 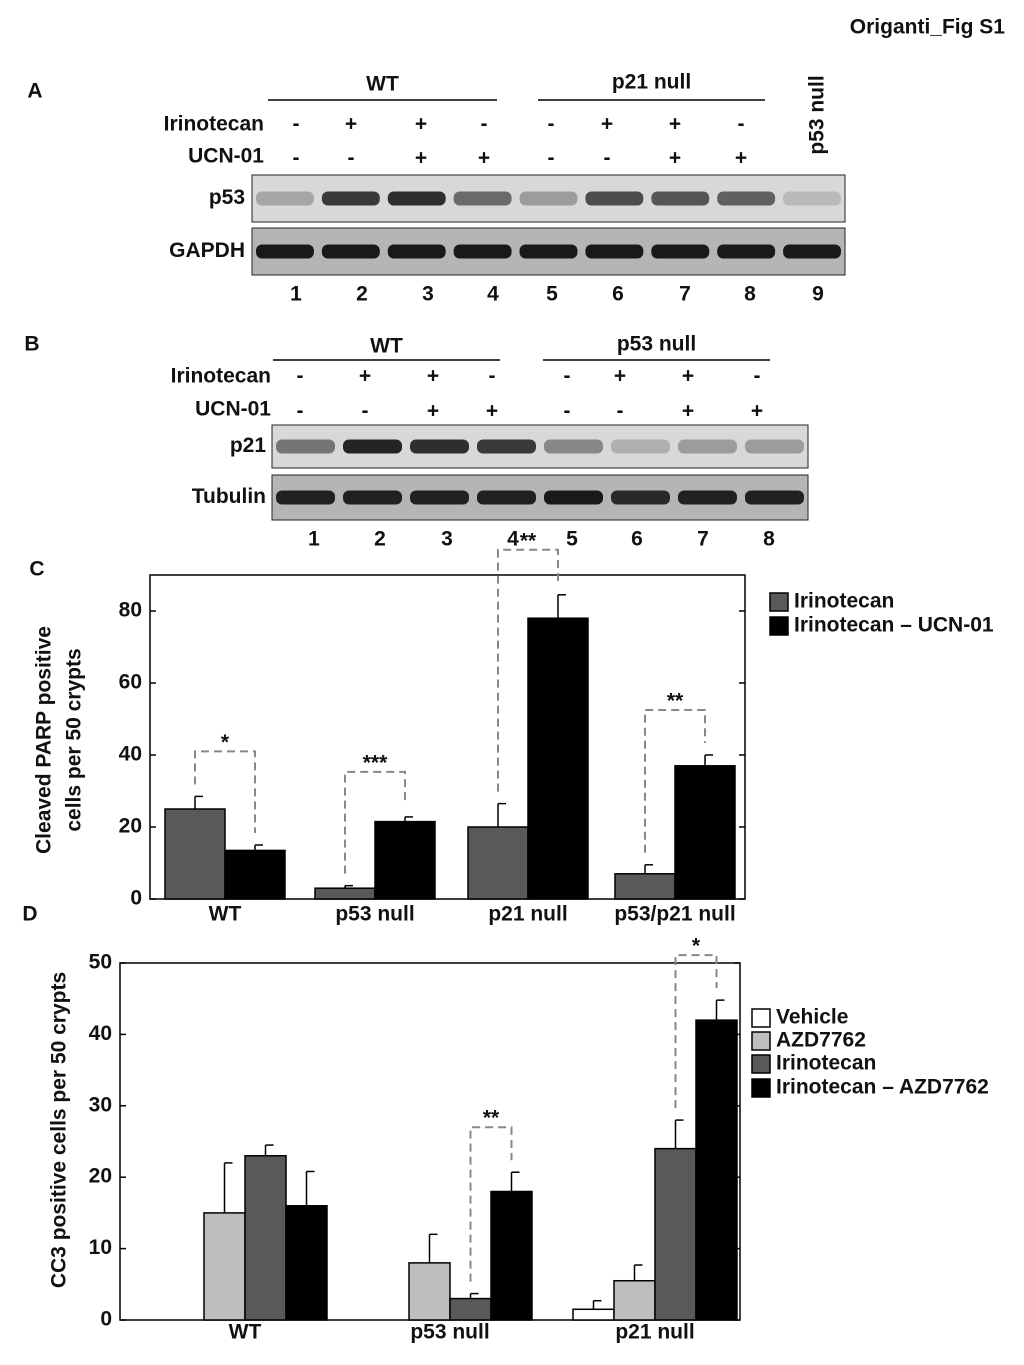 What do you see at coordinates (882, 1087) in the screenshot?
I see `legend-label: Irinotecan – AZD7762` at bounding box center [882, 1087].